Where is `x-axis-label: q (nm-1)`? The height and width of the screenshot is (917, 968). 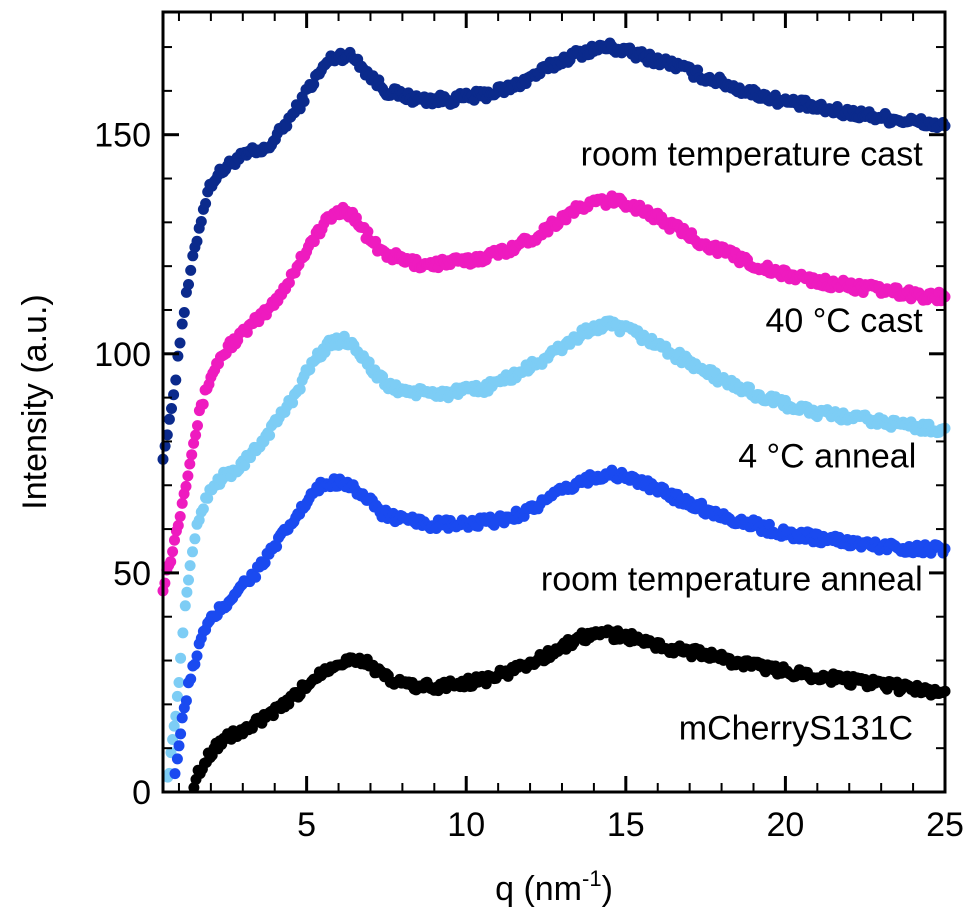
x-axis-label: q (nm-1) is located at coordinates (554, 887).